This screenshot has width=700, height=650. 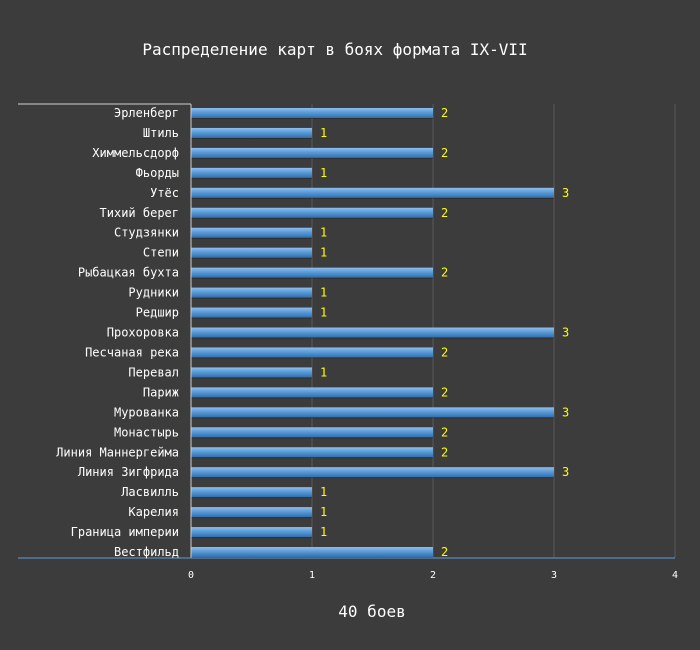 What do you see at coordinates (117, 452) in the screenshot?
I see `category-label: Линия Маннергейма` at bounding box center [117, 452].